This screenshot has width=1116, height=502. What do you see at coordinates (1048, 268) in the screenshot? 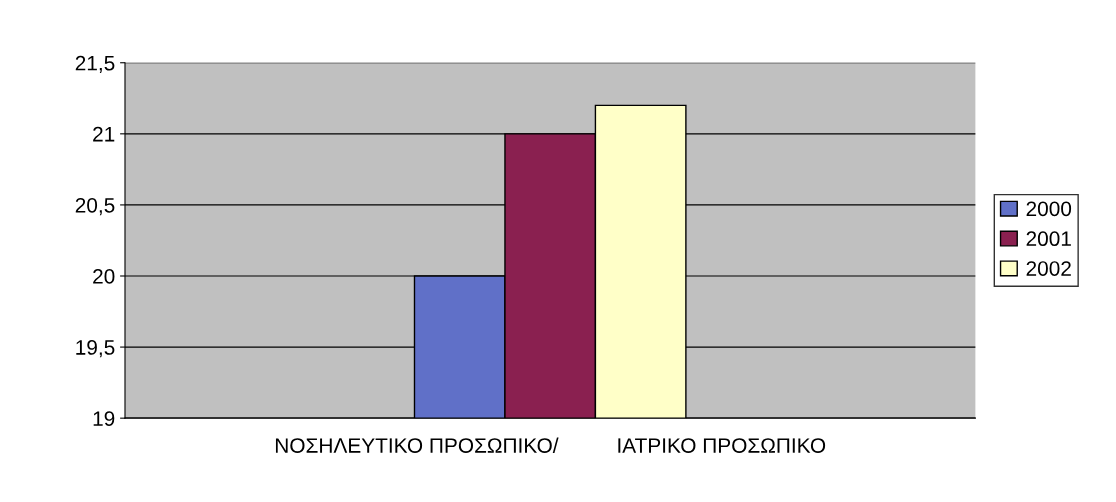
I see `legend-label: 2002` at bounding box center [1048, 268].